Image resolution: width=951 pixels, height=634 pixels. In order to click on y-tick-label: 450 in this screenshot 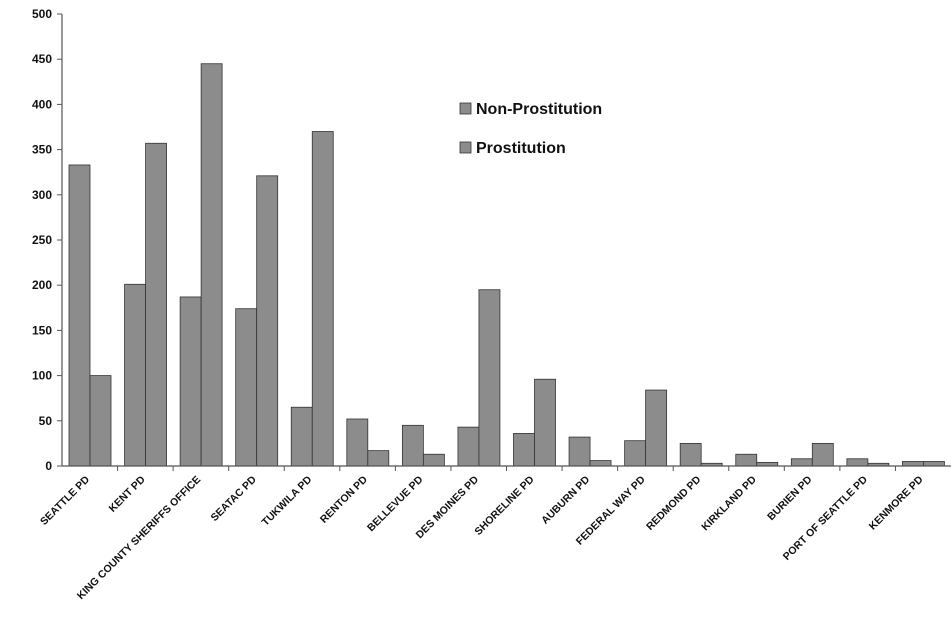, I will do `click(42, 59)`.